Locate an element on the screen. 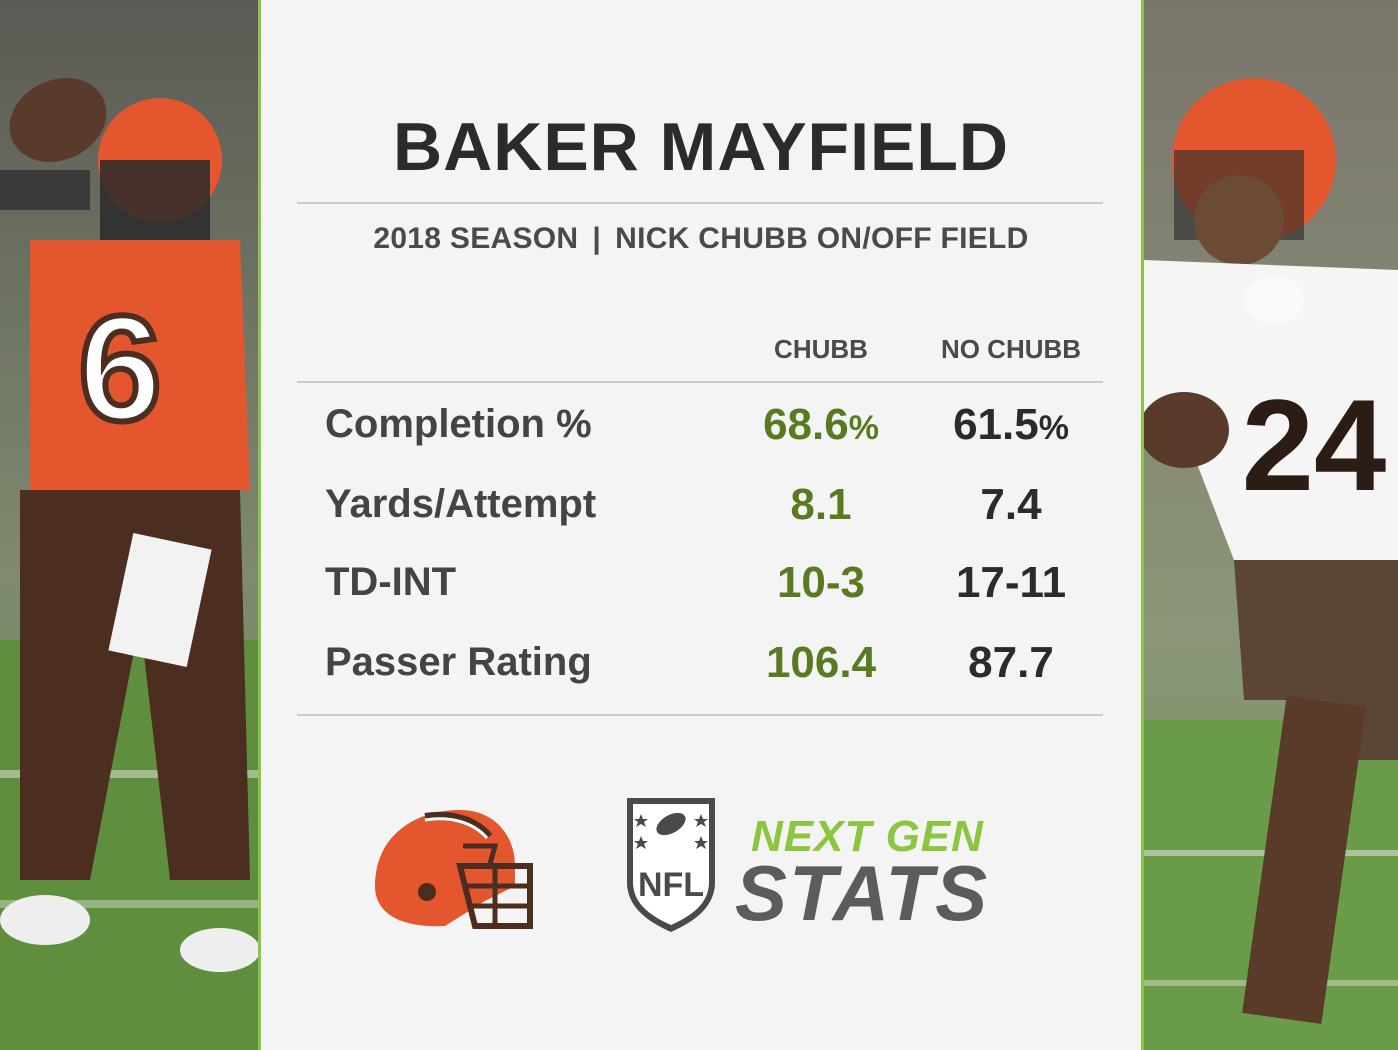 This screenshot has width=1398, height=1050. stat-label-td-int: TD-INT is located at coordinates (391, 582).